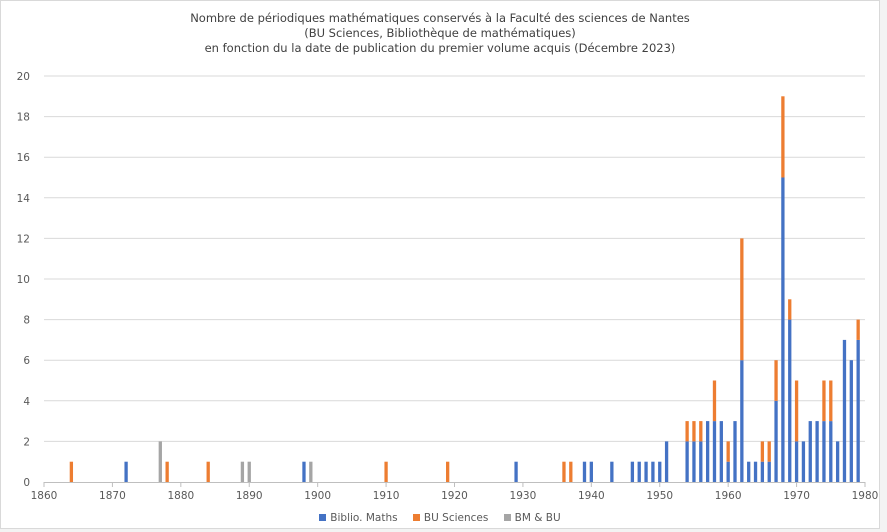 The width and height of the screenshot is (887, 532). Describe the element at coordinates (26, 402) in the screenshot. I see `y-tick-label: 4` at that location.